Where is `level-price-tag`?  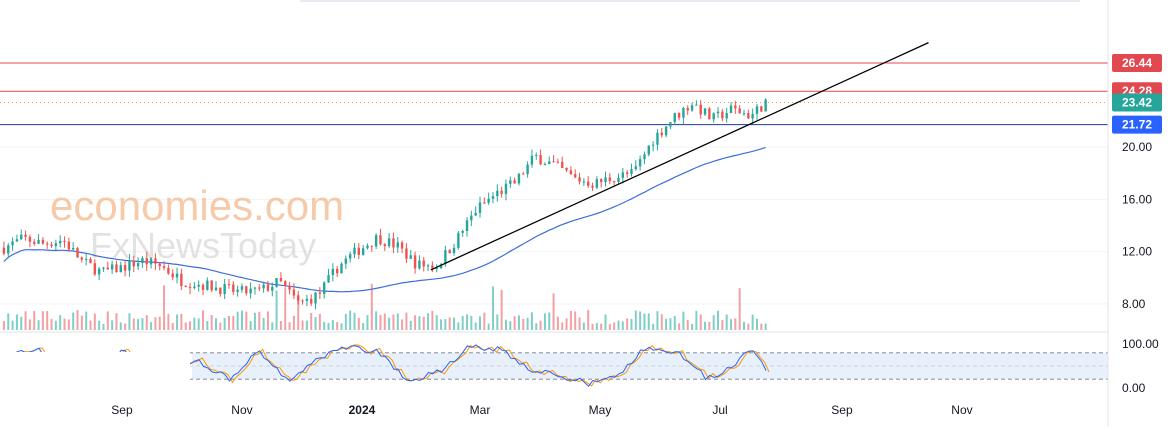 level-price-tag is located at coordinates (1137, 124).